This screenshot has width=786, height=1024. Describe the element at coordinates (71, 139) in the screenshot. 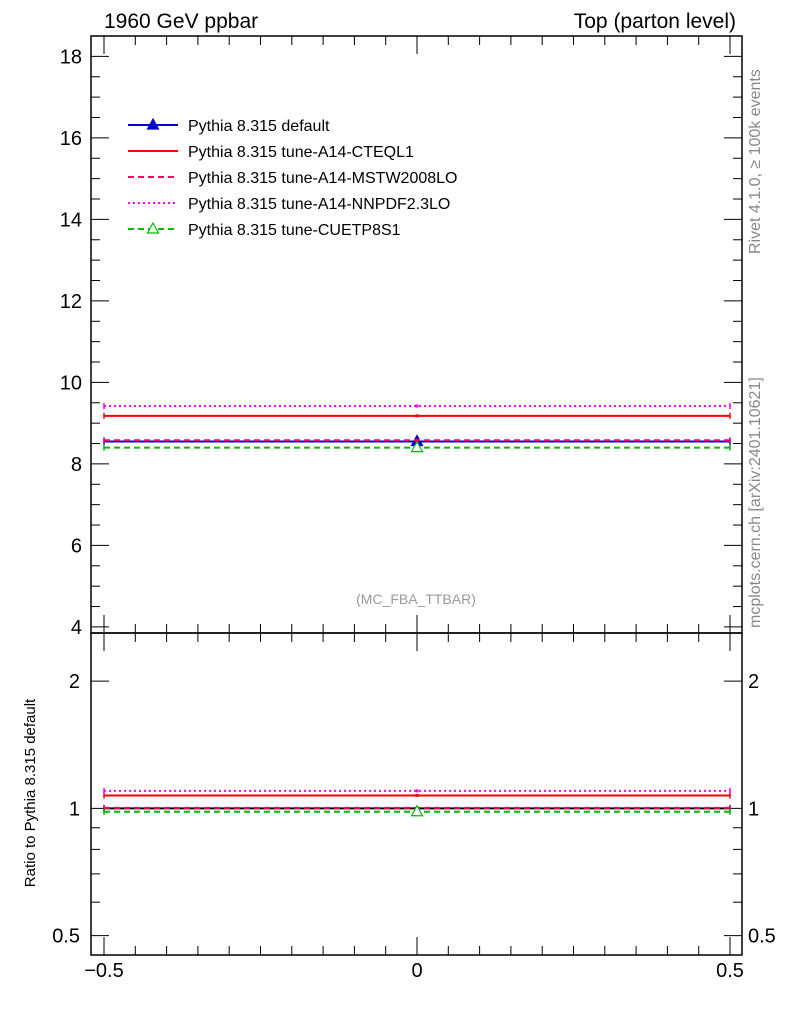

I see `y-tick-label: 16` at that location.